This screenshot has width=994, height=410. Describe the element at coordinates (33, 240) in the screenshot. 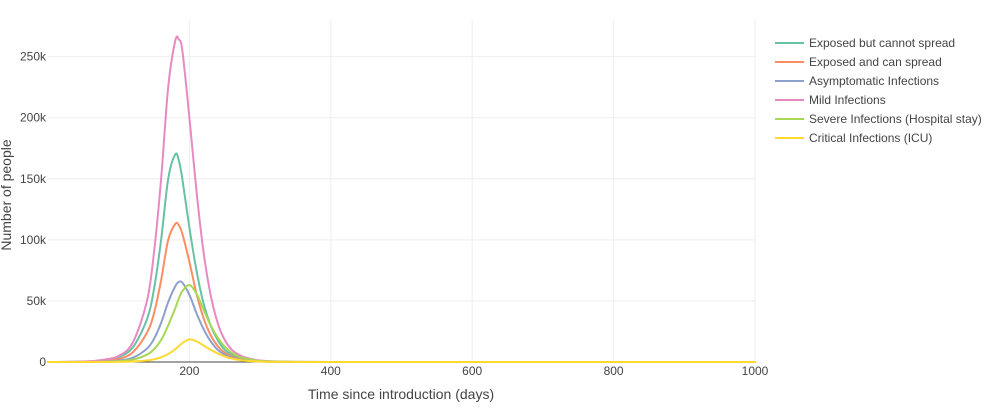

I see `y-tick-label: 100k` at that location.